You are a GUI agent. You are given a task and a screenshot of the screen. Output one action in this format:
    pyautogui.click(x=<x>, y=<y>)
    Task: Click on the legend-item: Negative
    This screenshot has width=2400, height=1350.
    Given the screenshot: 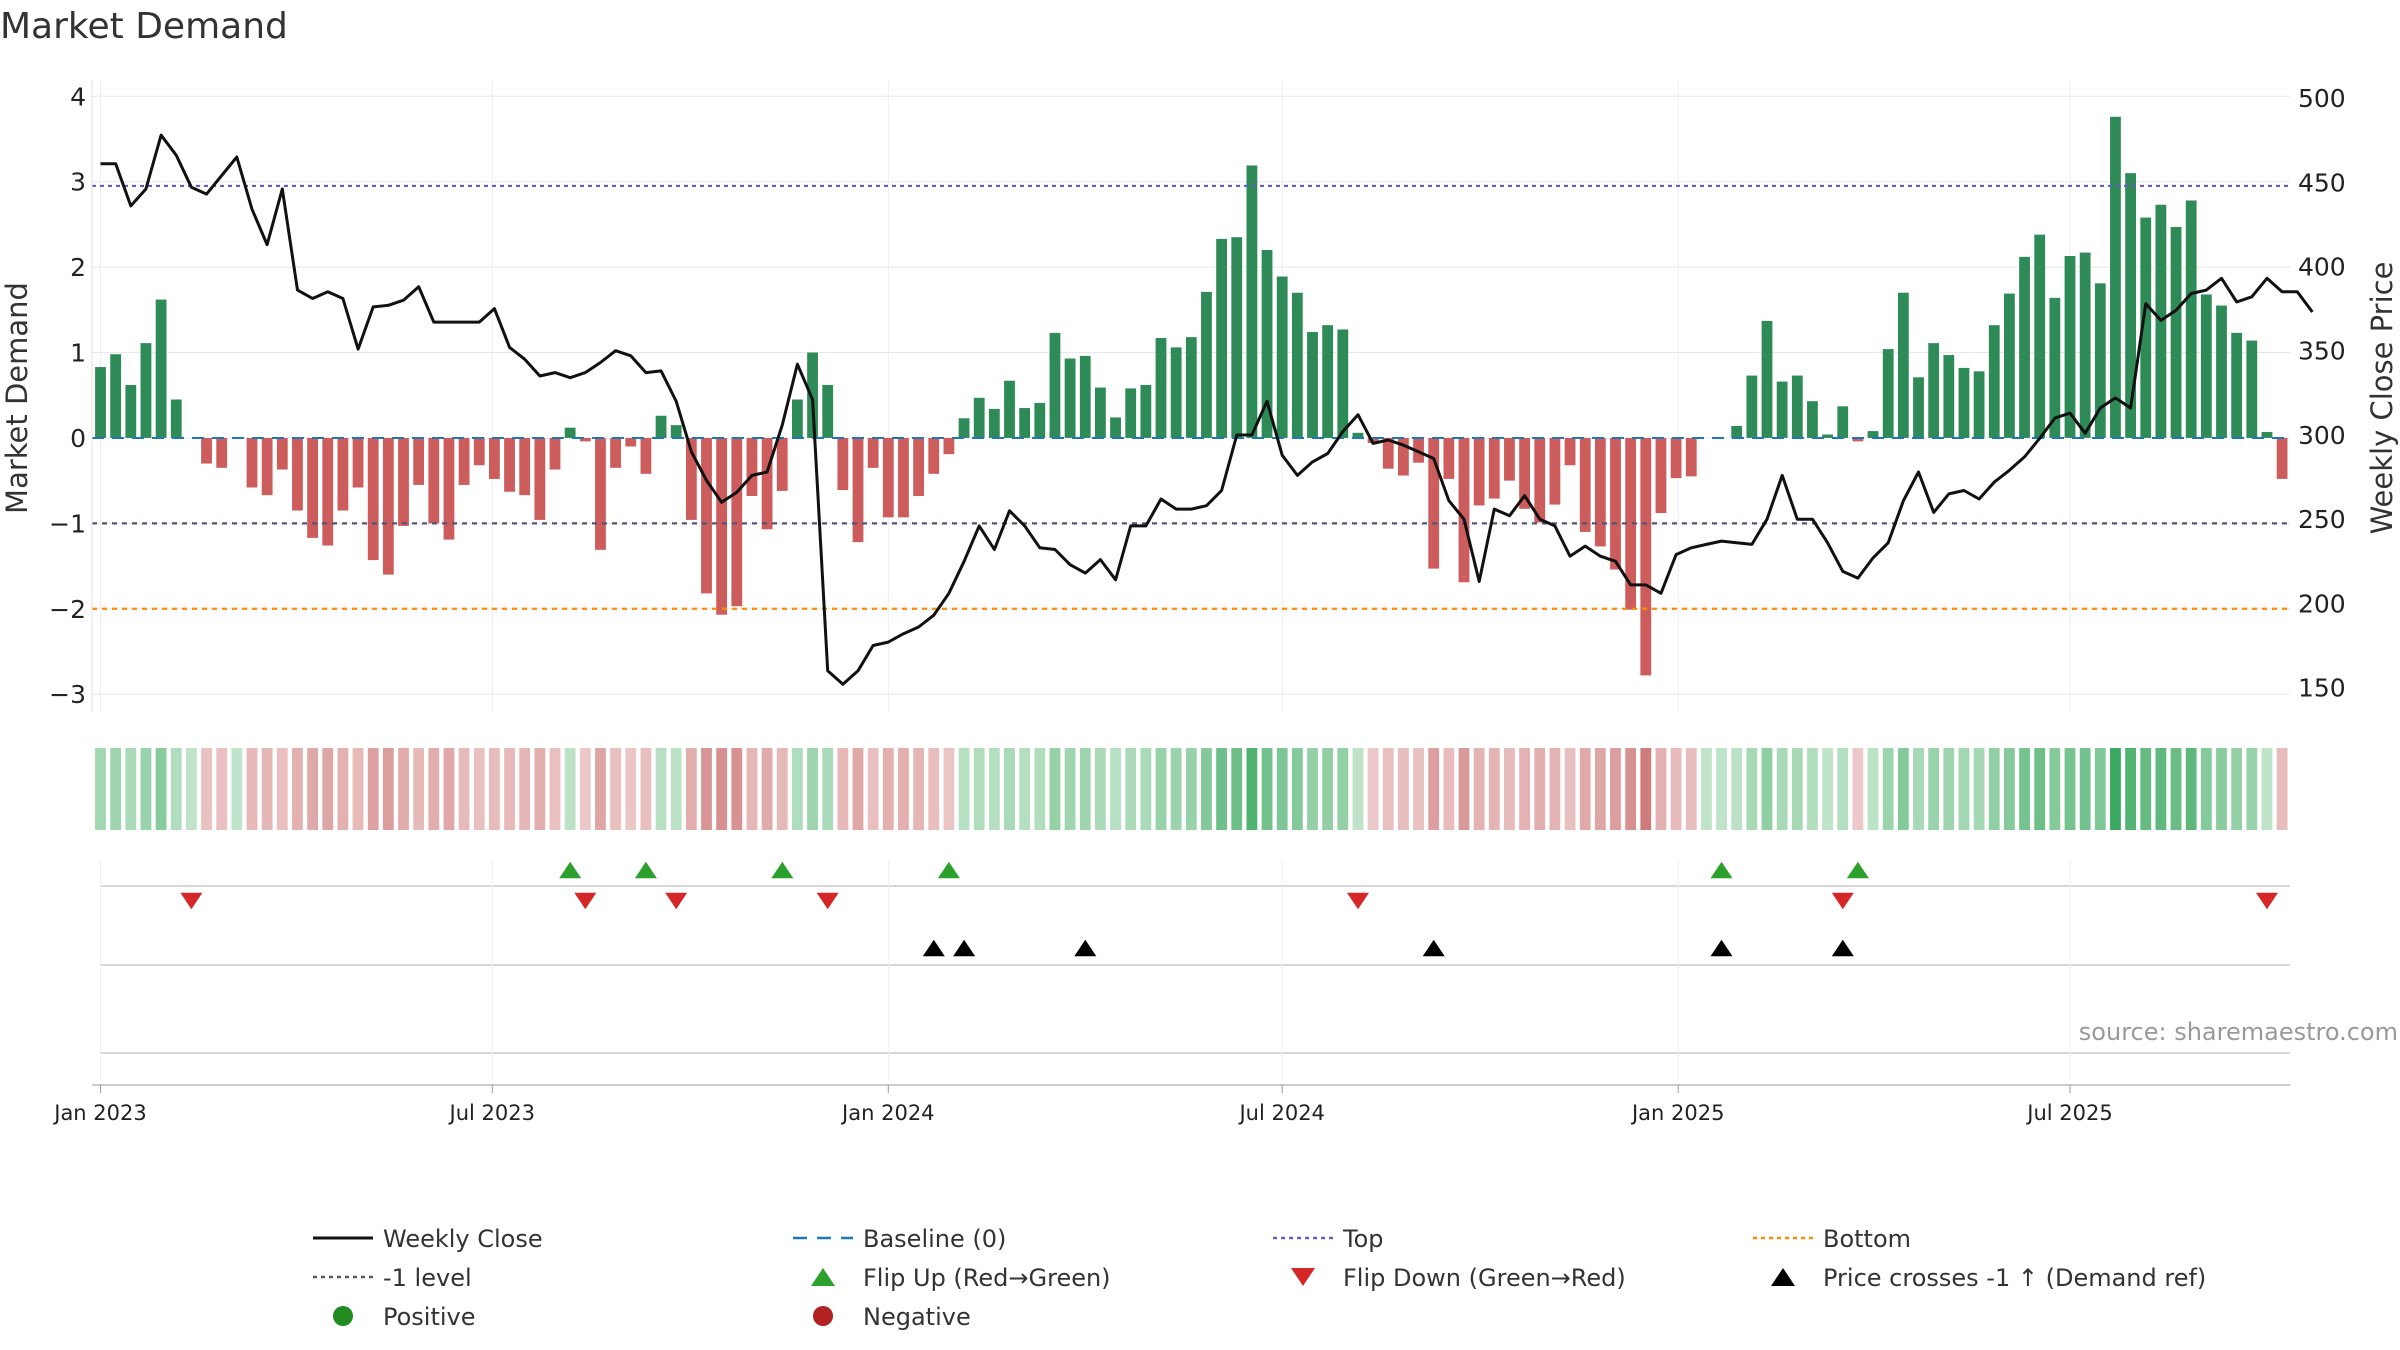 What is the action you would take?
    pyautogui.click(x=892, y=1317)
    